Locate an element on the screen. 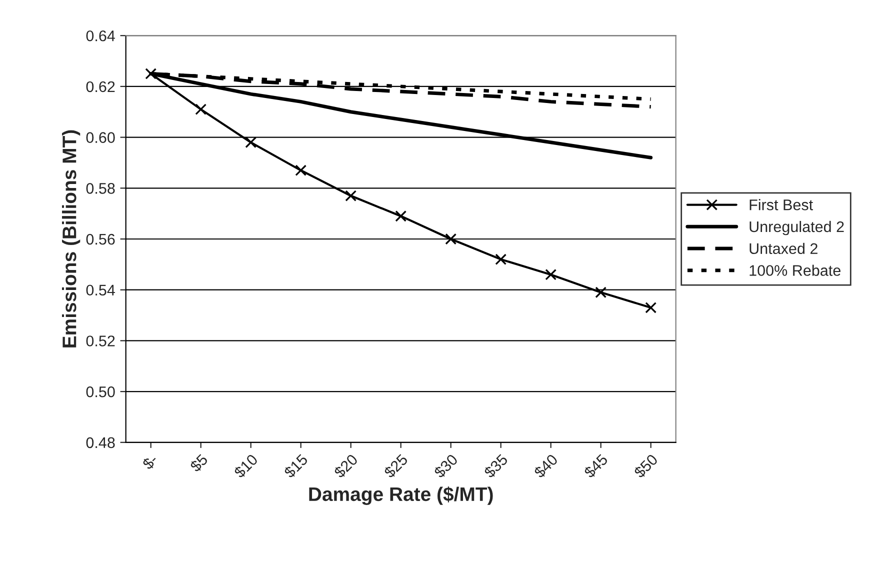  x-tick-label: $20 is located at coordinates (345, 466).